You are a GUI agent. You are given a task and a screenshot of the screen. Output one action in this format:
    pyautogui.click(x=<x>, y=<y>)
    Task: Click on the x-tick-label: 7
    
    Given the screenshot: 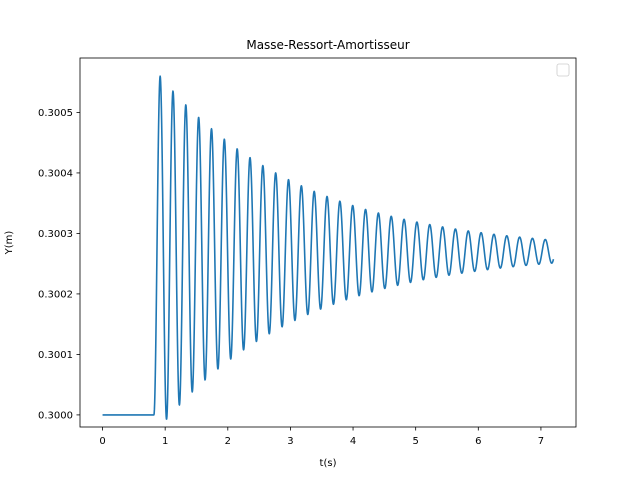 What is the action you would take?
    pyautogui.click(x=541, y=441)
    